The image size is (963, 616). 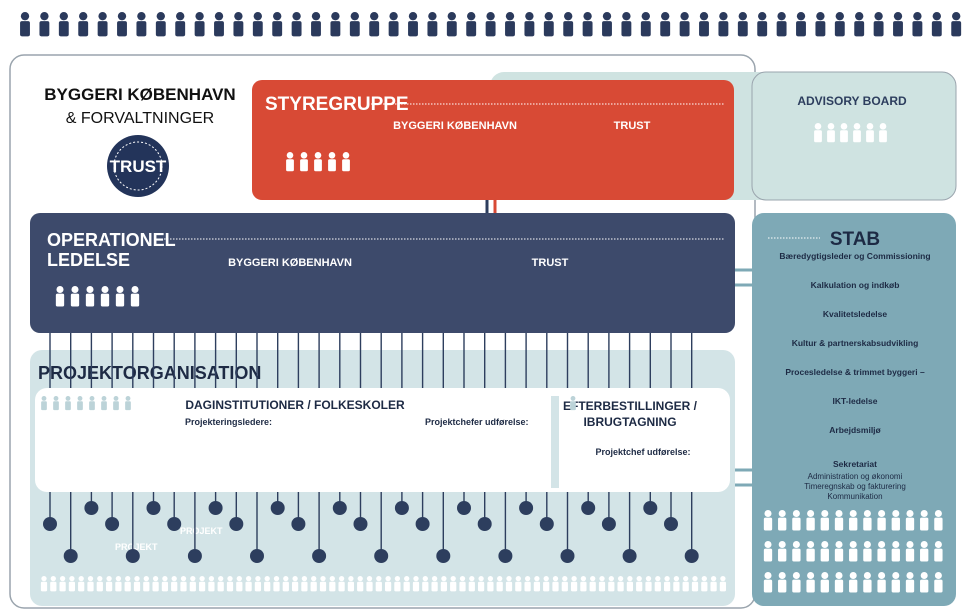 What do you see at coordinates (149, 373) in the screenshot?
I see `projekt-title: PROJEKTORGANISATION` at bounding box center [149, 373].